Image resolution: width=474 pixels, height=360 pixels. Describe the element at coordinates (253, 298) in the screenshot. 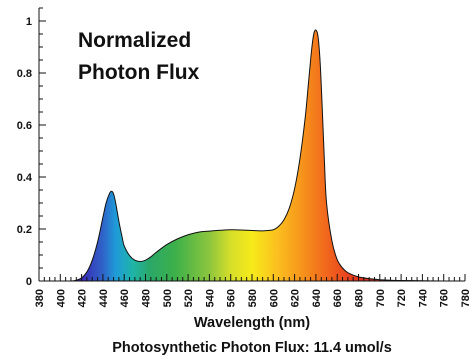

I see `x-tick-label: 580` at that location.